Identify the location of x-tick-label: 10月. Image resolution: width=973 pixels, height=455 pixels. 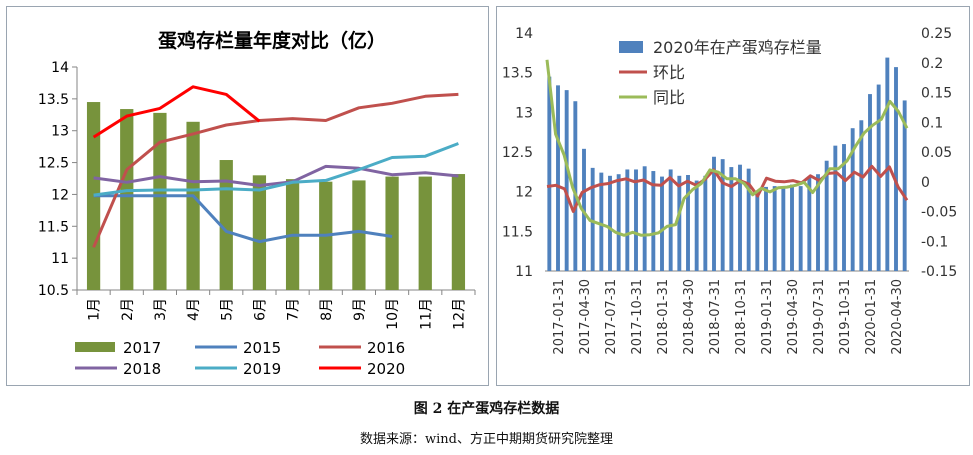
(393, 314).